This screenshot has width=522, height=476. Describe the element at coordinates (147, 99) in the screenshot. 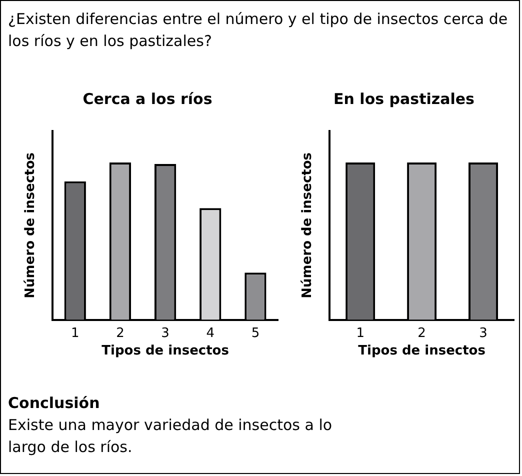

I see `chart-title: Cerca a los ríos` at that location.